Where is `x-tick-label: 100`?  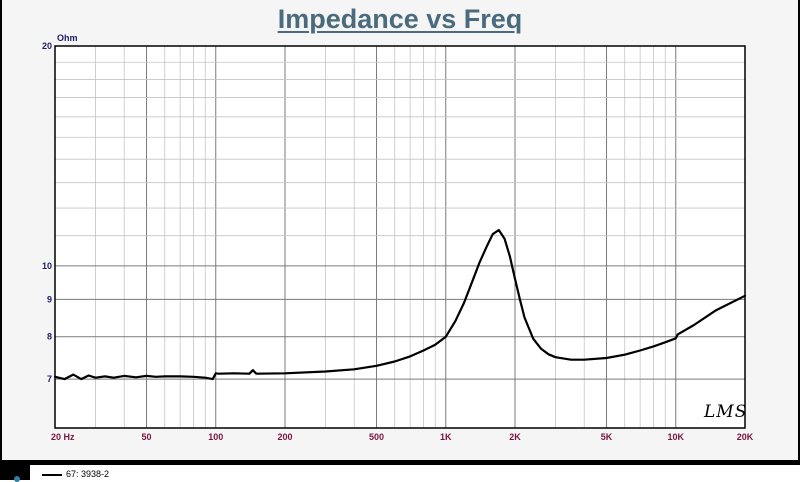
x-tick-label: 100 is located at coordinates (215, 437).